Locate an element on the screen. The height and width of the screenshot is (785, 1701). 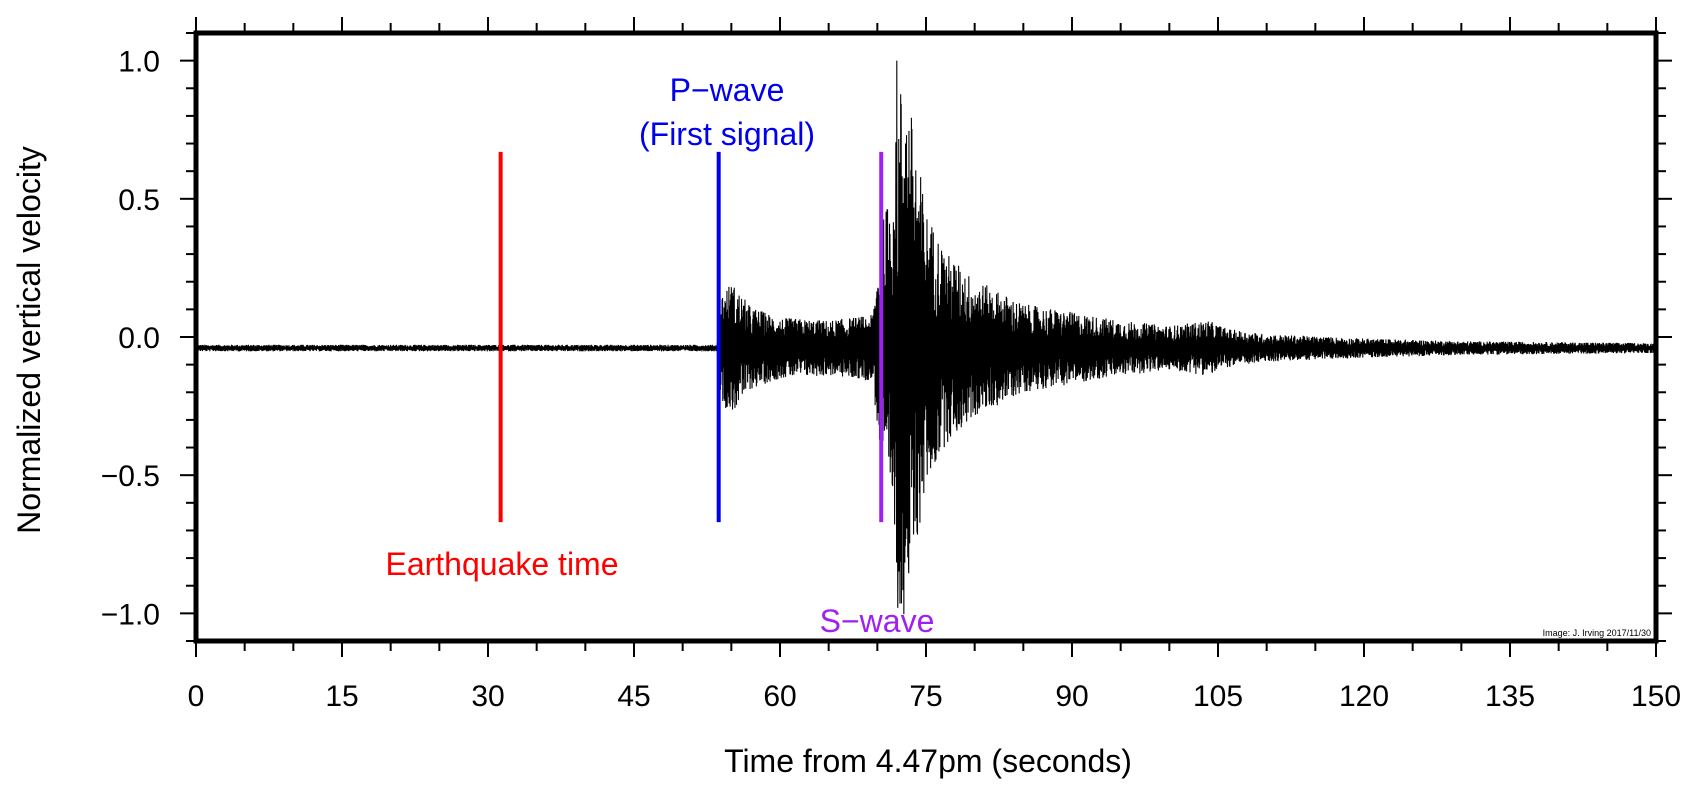
x-tick-label: 90 is located at coordinates (1071, 696).